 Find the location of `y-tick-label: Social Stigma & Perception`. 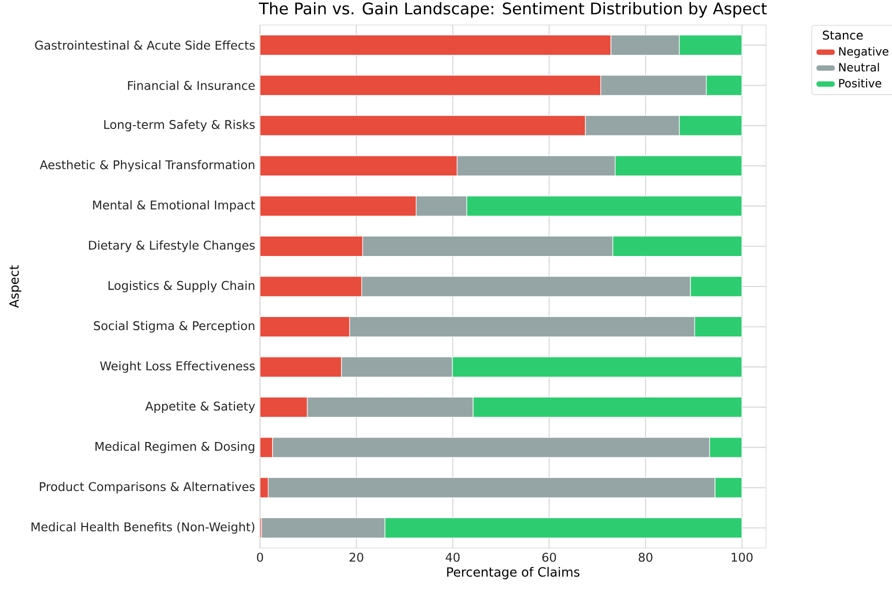

y-tick-label: Social Stigma & Perception is located at coordinates (174, 326).